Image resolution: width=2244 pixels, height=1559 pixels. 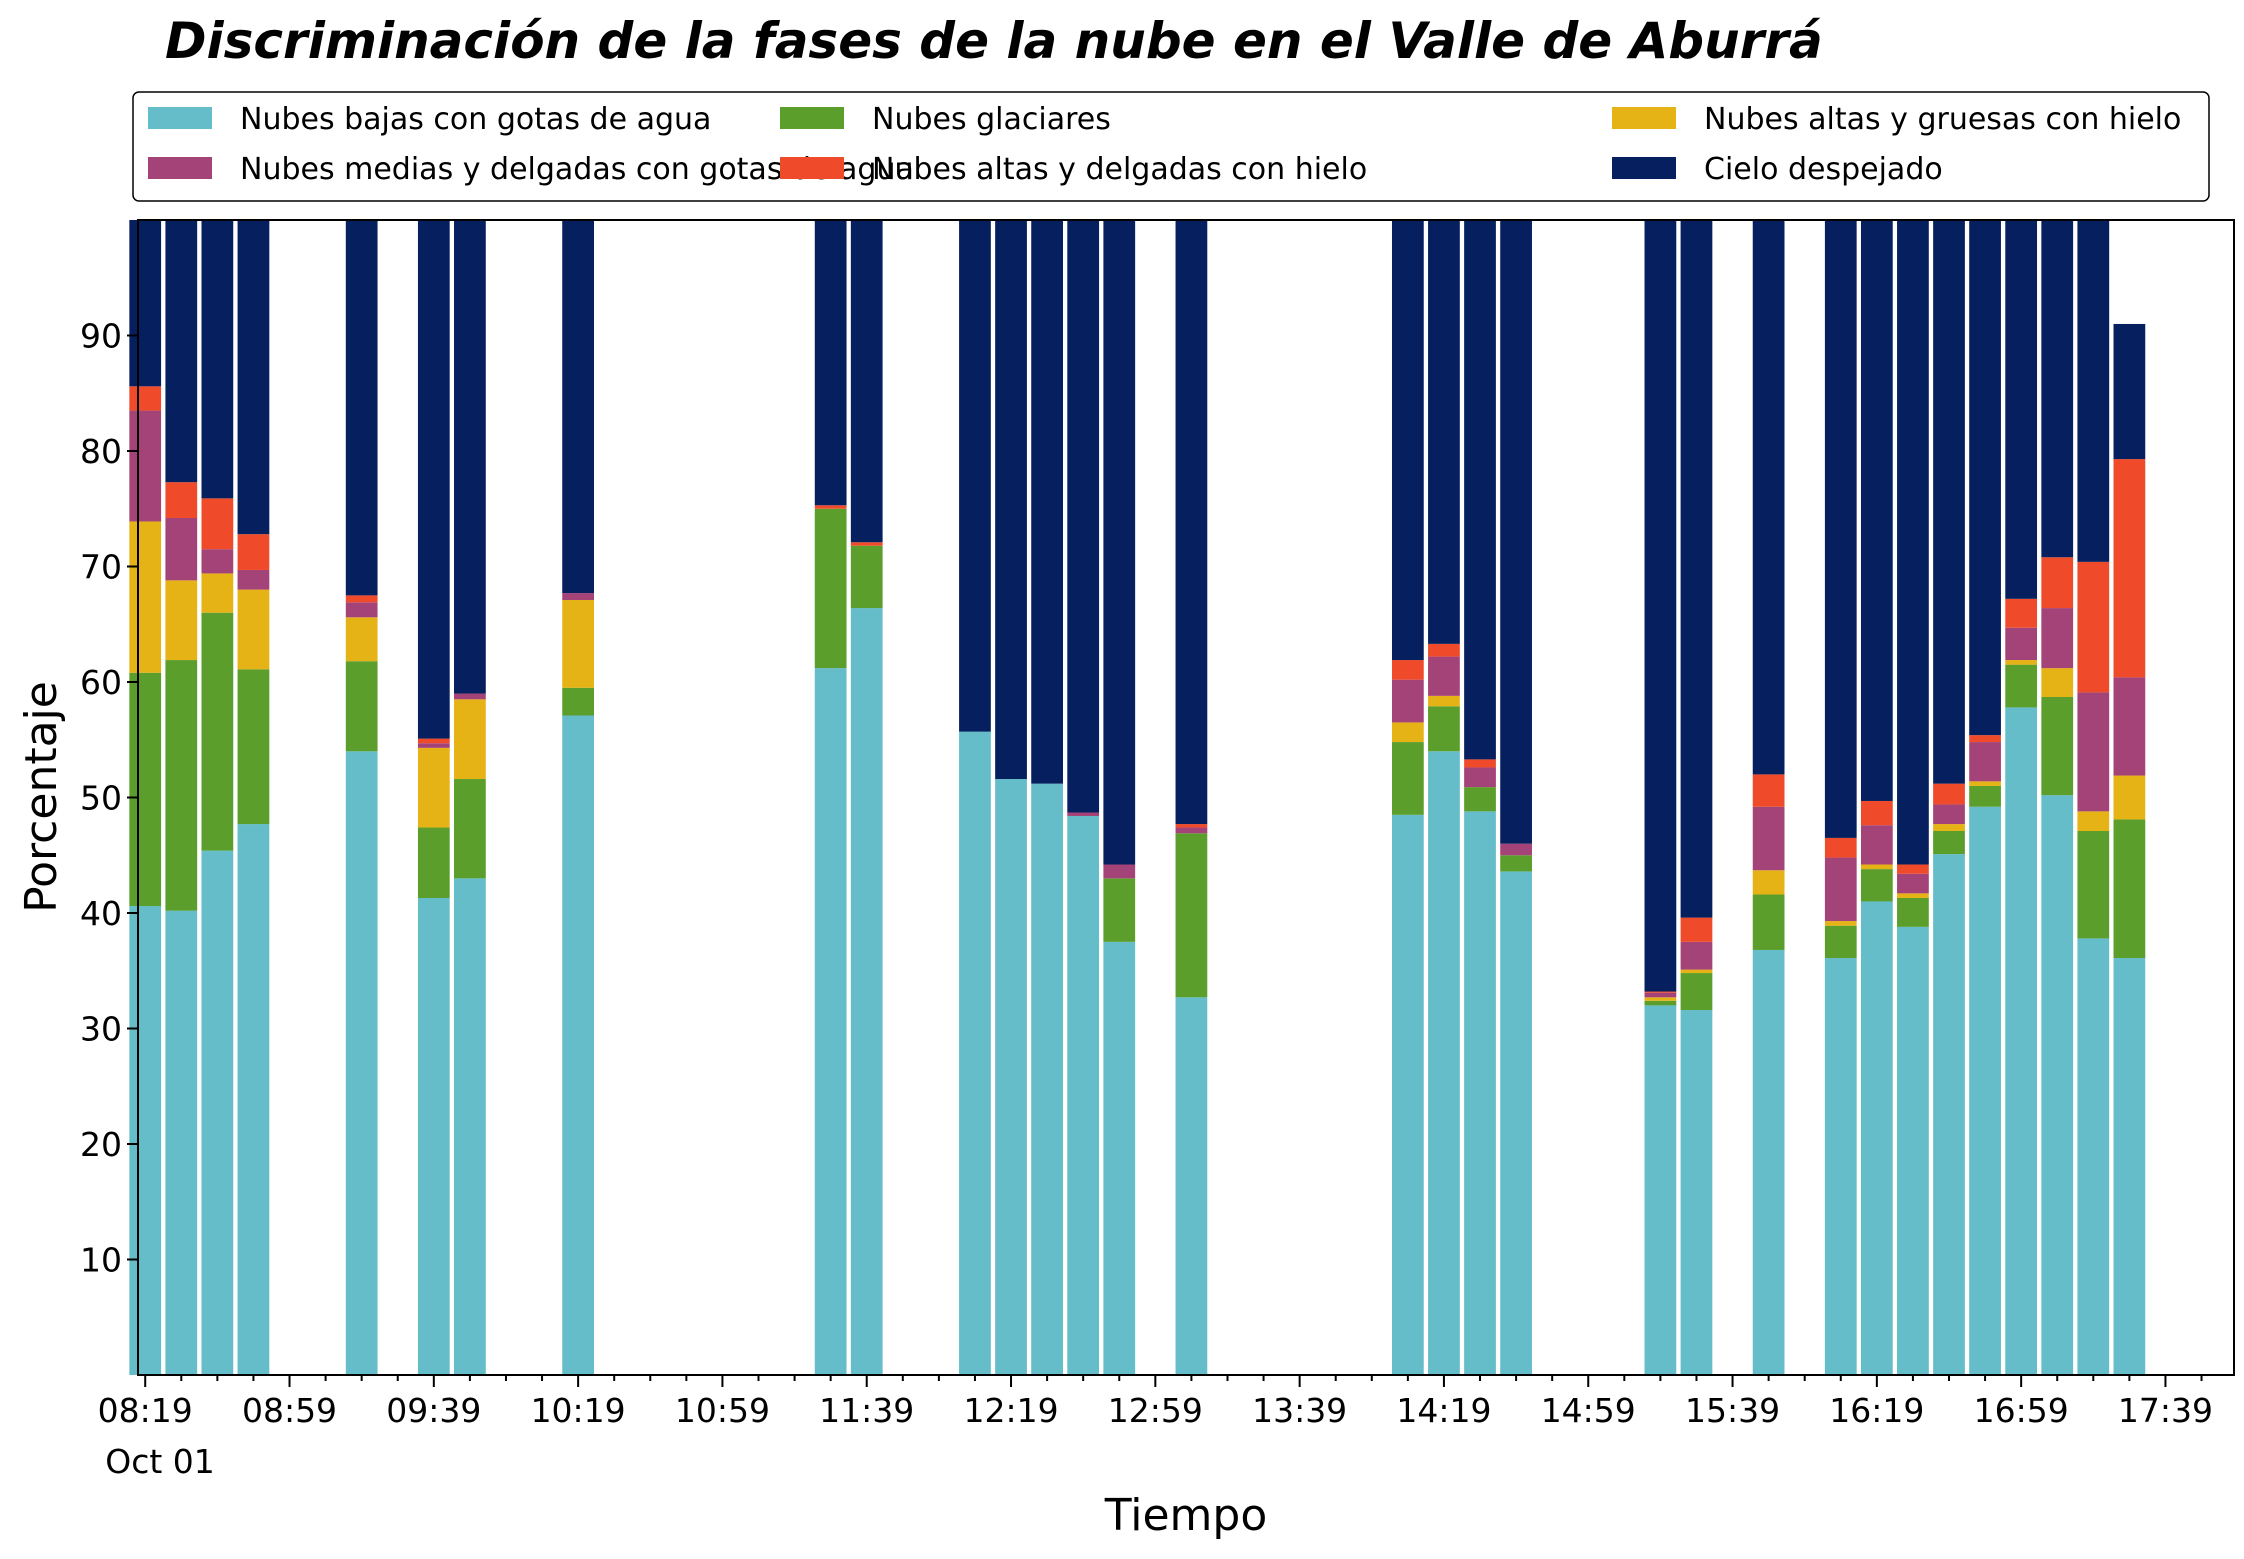 I want to click on x-tick-label: 09:39, so click(x=433, y=1410).